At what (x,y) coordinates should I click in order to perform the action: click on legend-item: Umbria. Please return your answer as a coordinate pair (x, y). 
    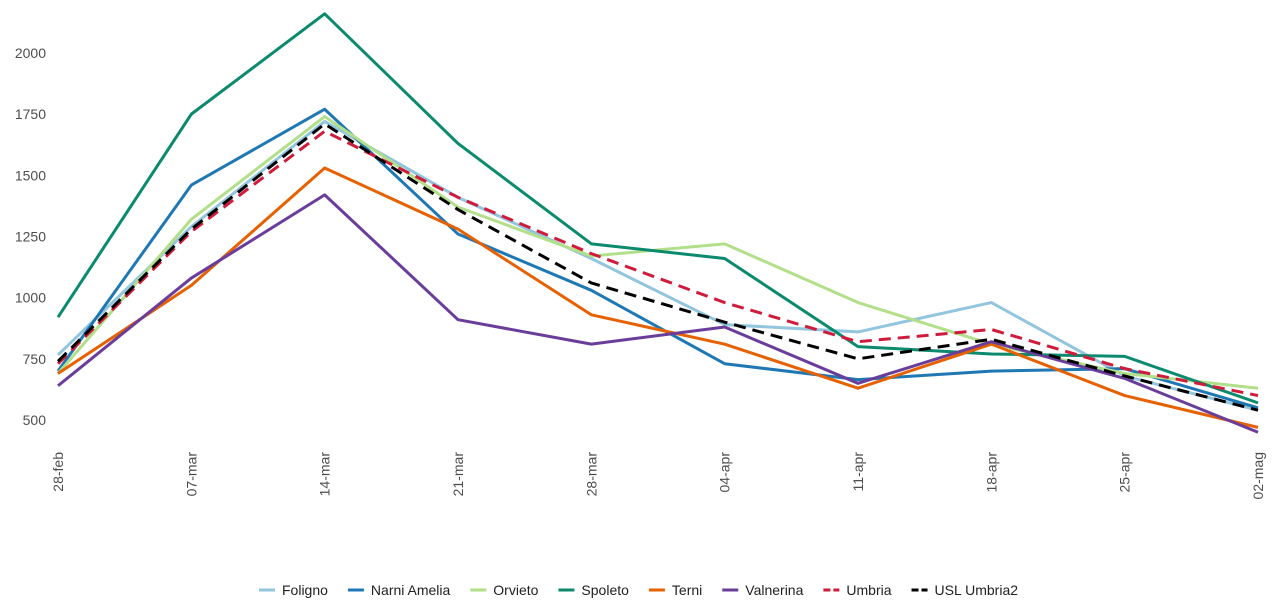
    Looking at the image, I should click on (857, 590).